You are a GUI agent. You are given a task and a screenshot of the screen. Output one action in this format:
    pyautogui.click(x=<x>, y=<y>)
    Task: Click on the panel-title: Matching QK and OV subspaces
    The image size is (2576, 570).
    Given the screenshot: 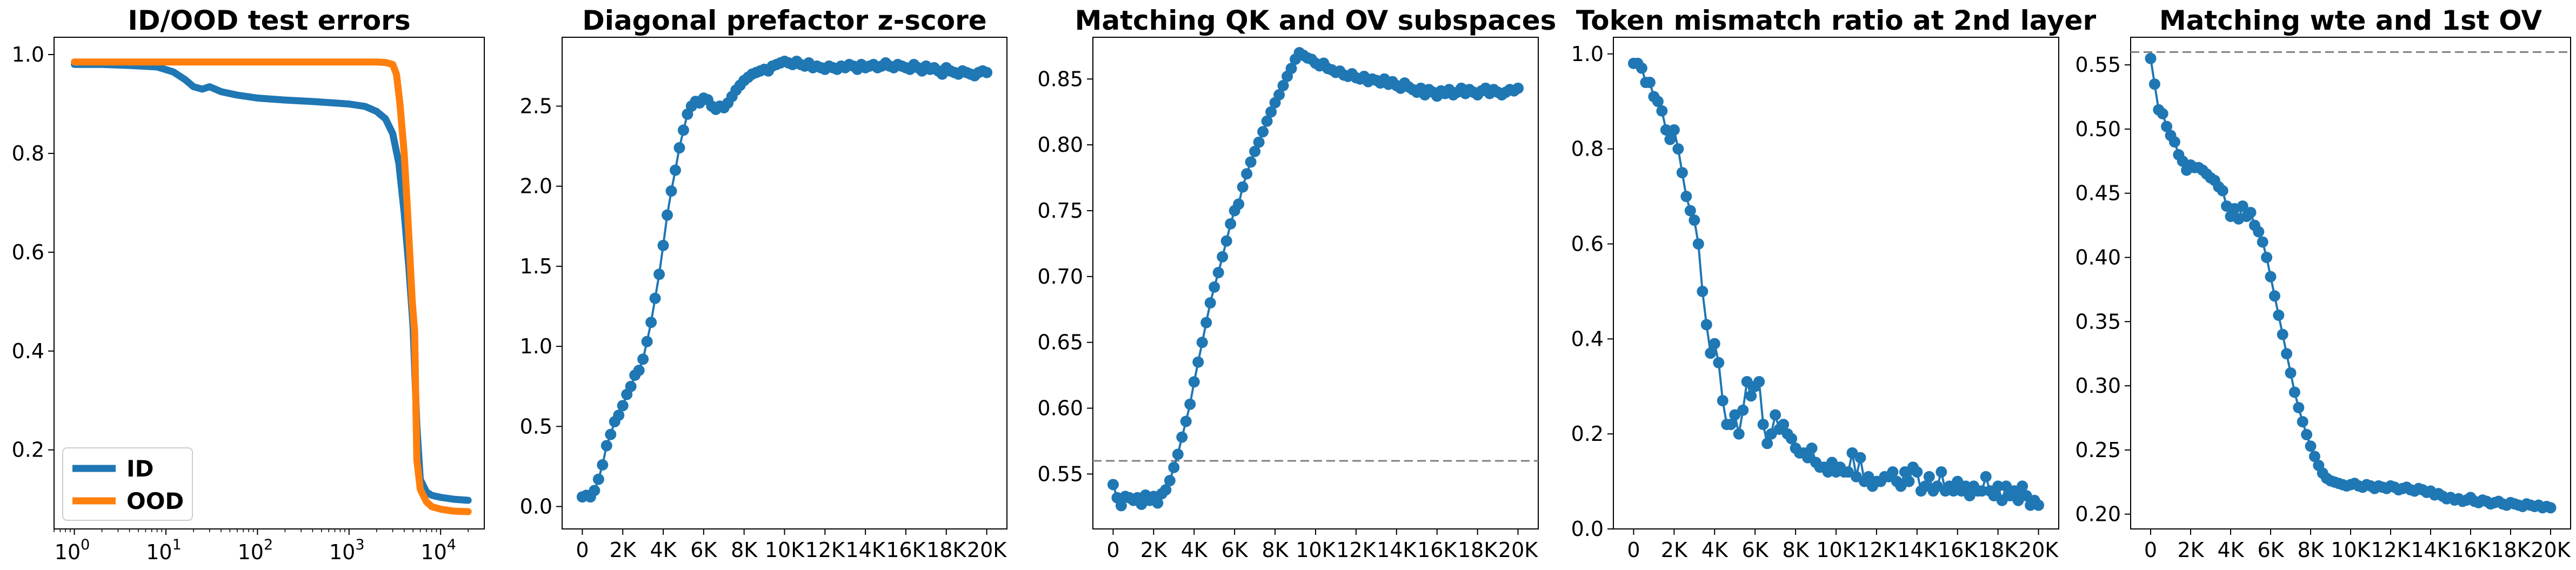 What is the action you would take?
    pyautogui.click(x=1316, y=20)
    